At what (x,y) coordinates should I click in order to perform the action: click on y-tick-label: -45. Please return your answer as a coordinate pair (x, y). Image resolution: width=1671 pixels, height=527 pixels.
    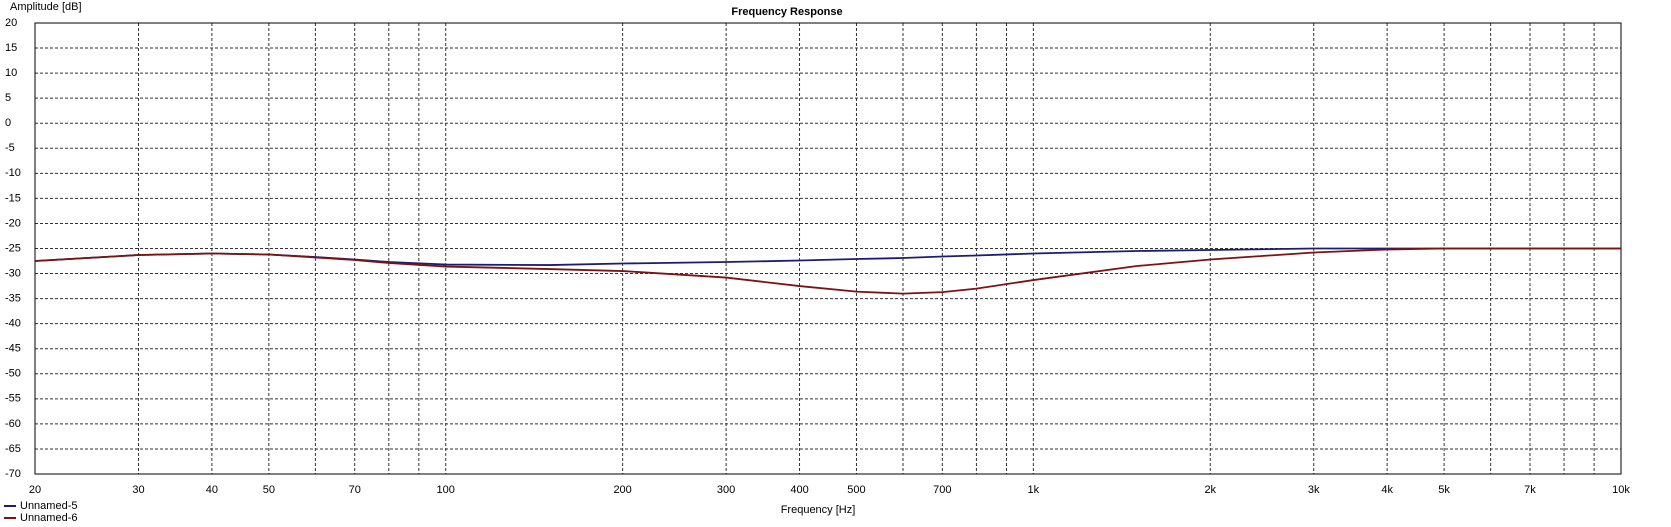
    Looking at the image, I should click on (13, 349).